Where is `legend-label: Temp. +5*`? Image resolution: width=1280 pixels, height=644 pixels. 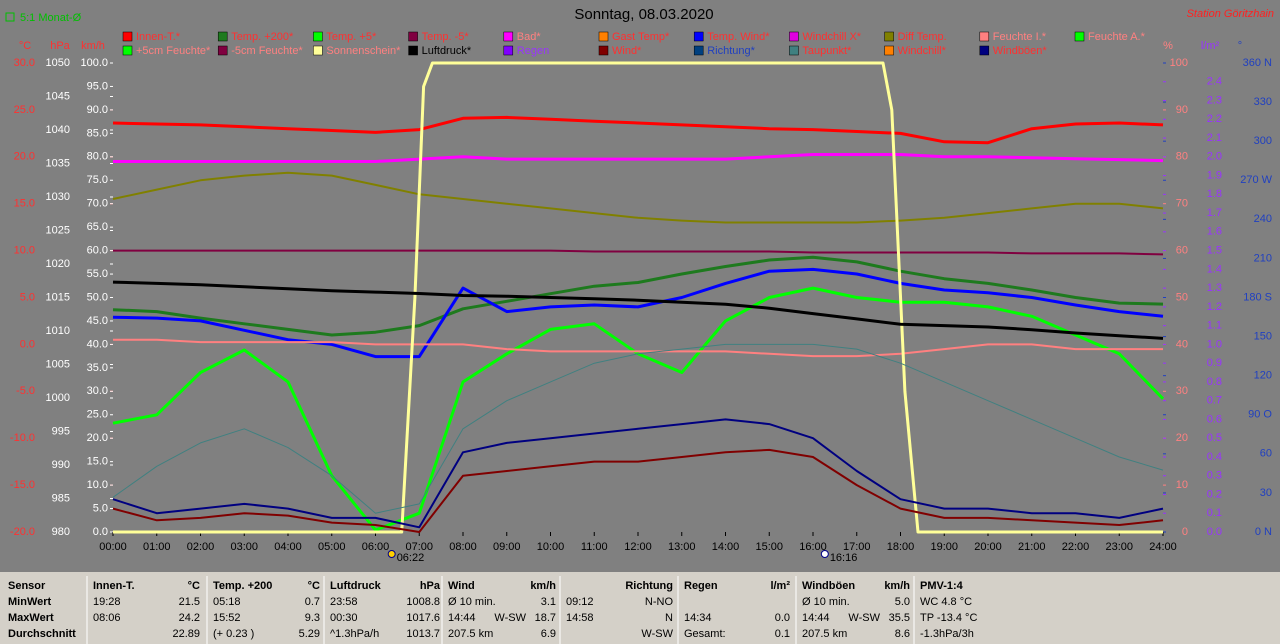
legend-label: Temp. +5* is located at coordinates (351, 37).